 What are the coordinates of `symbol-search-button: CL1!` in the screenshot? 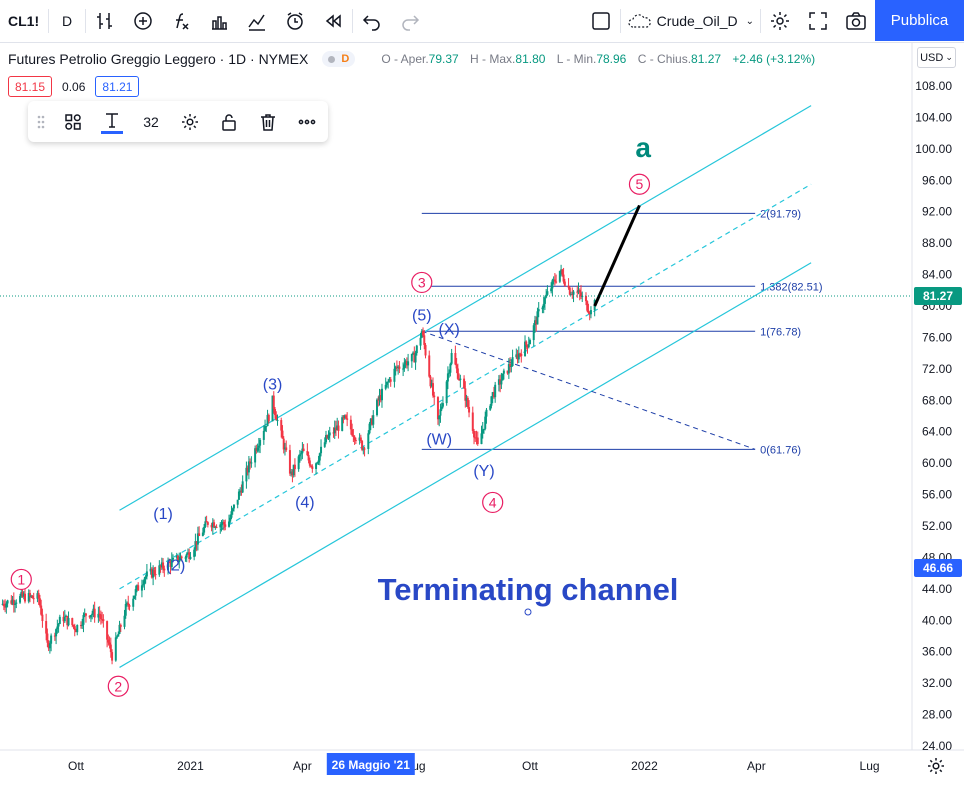 It's located at (24, 21).